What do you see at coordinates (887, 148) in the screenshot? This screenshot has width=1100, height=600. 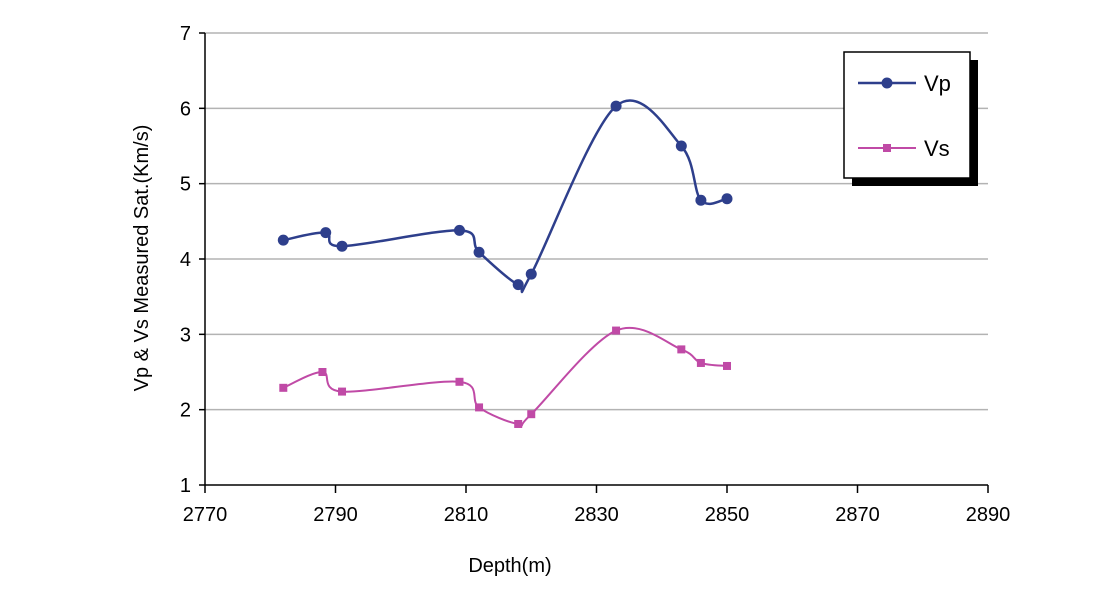 I see `legend-vs-marker` at bounding box center [887, 148].